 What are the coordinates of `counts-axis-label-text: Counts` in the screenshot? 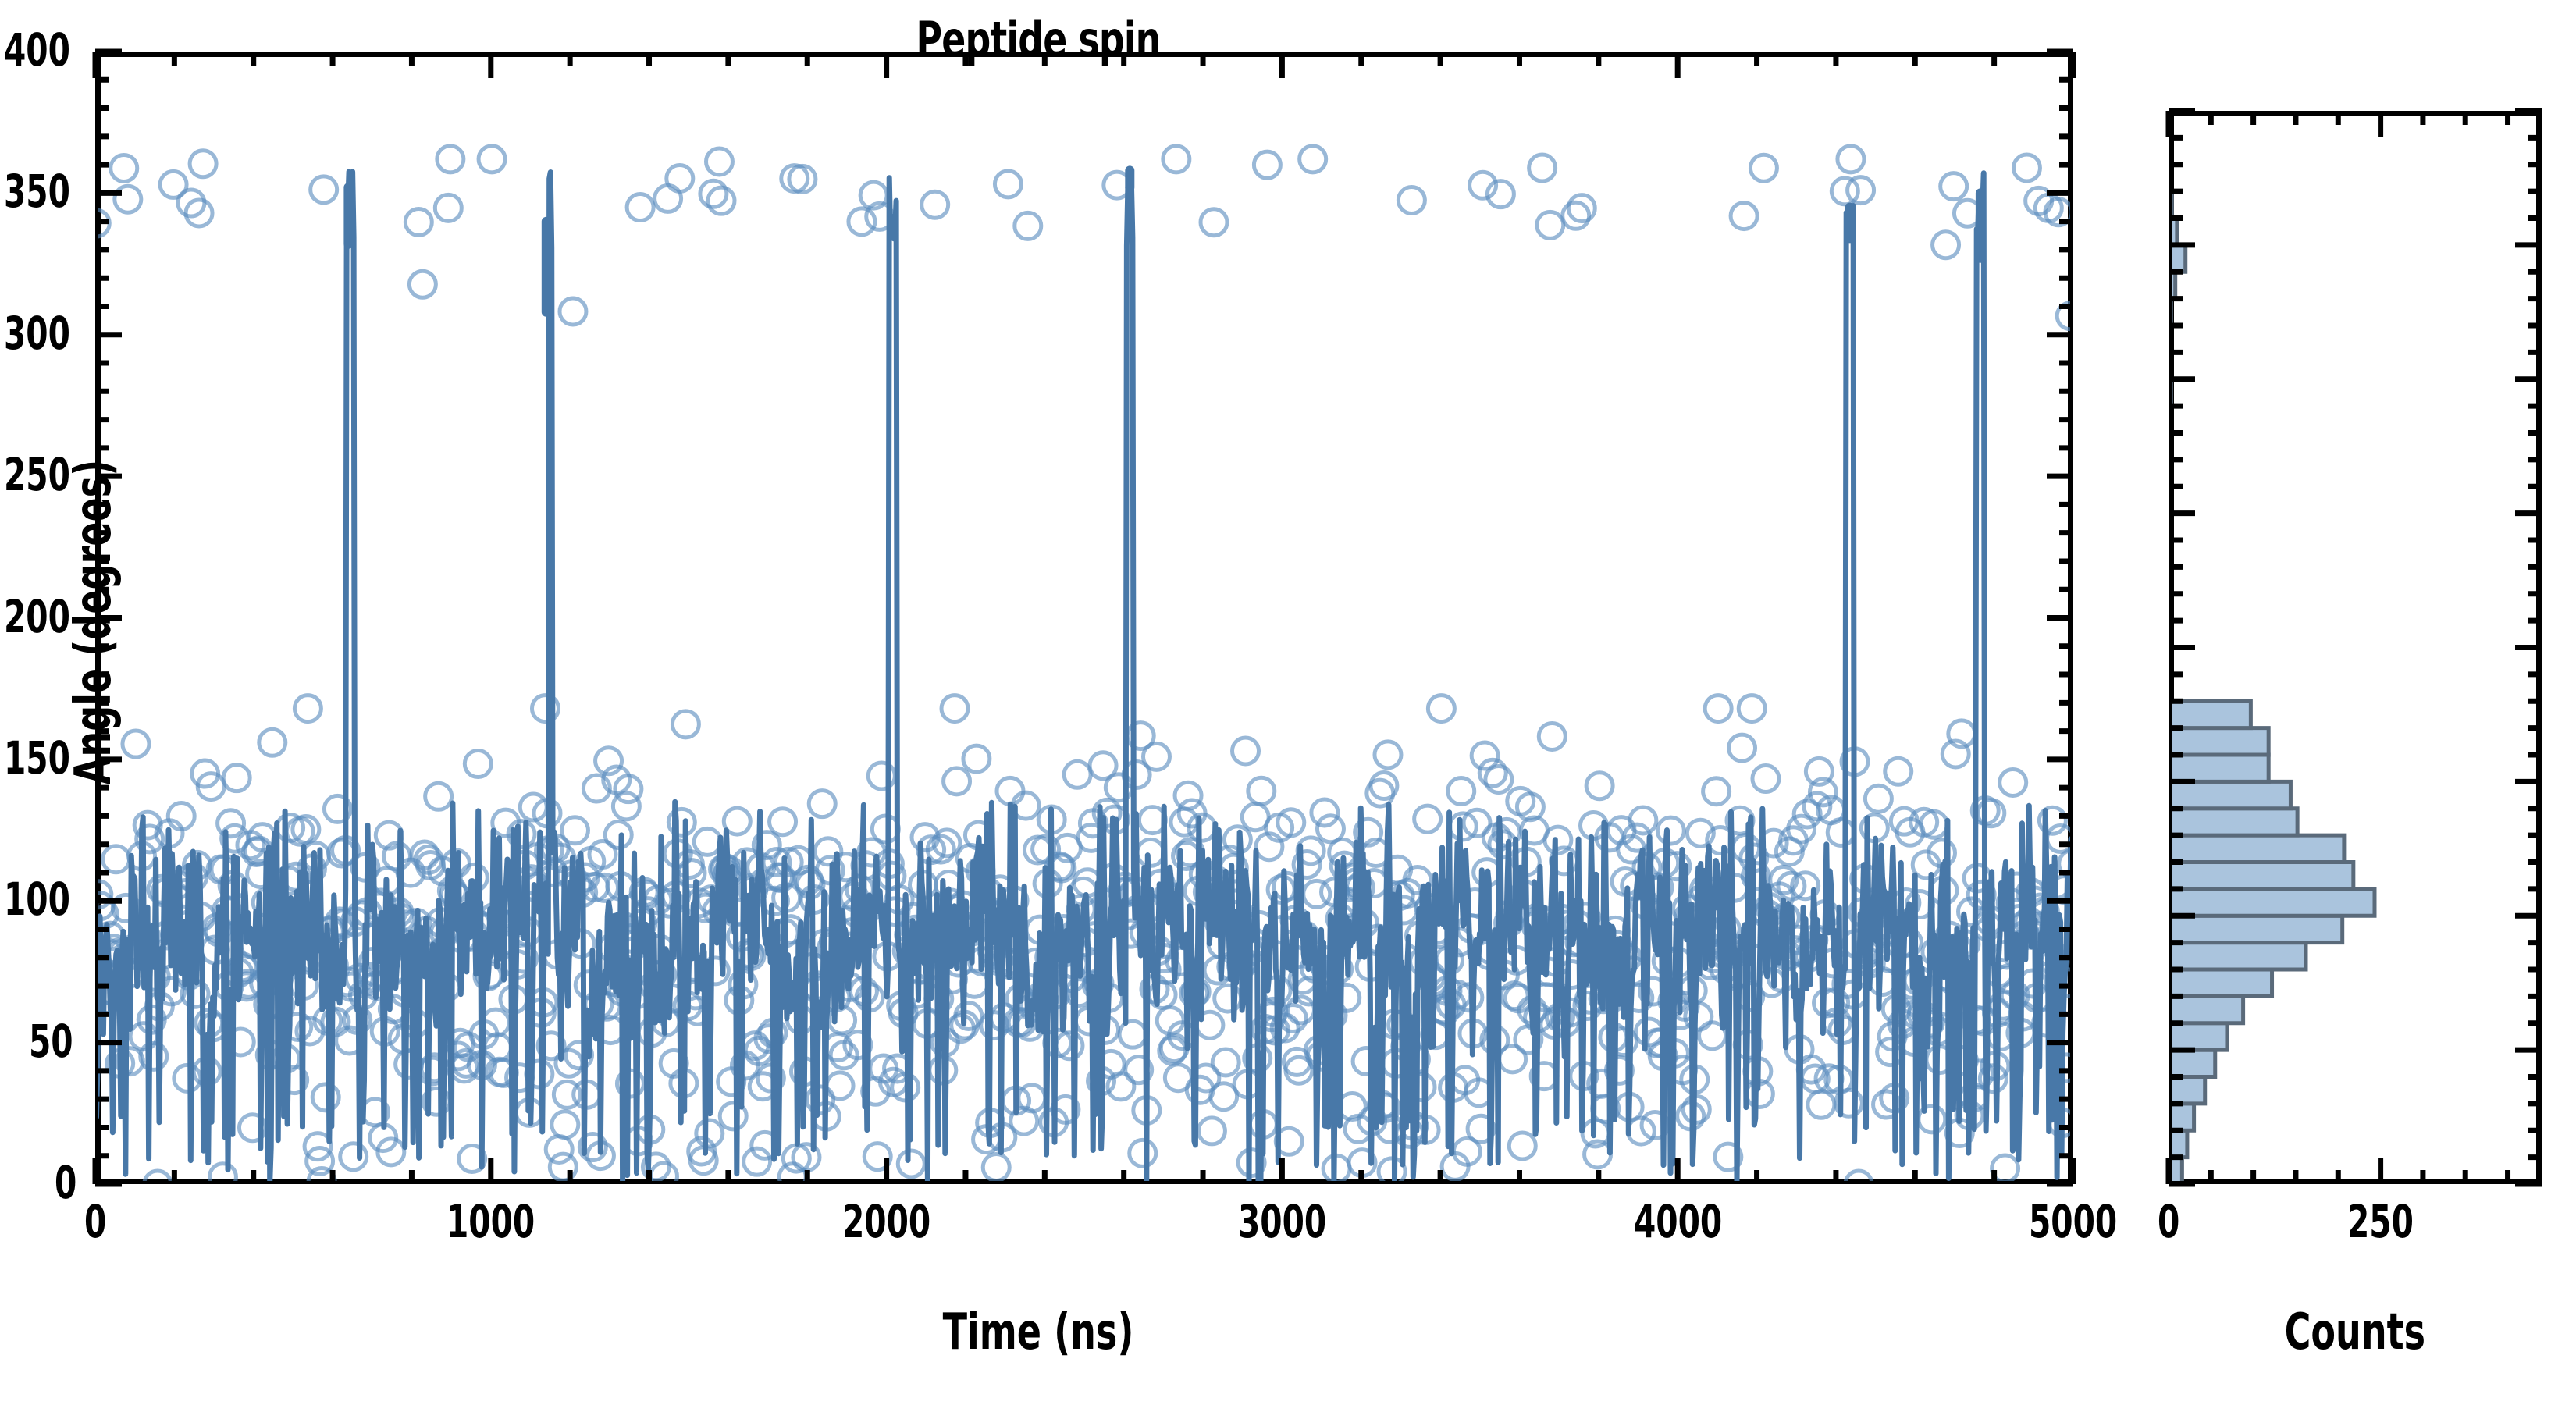 It's located at (2355, 1333).